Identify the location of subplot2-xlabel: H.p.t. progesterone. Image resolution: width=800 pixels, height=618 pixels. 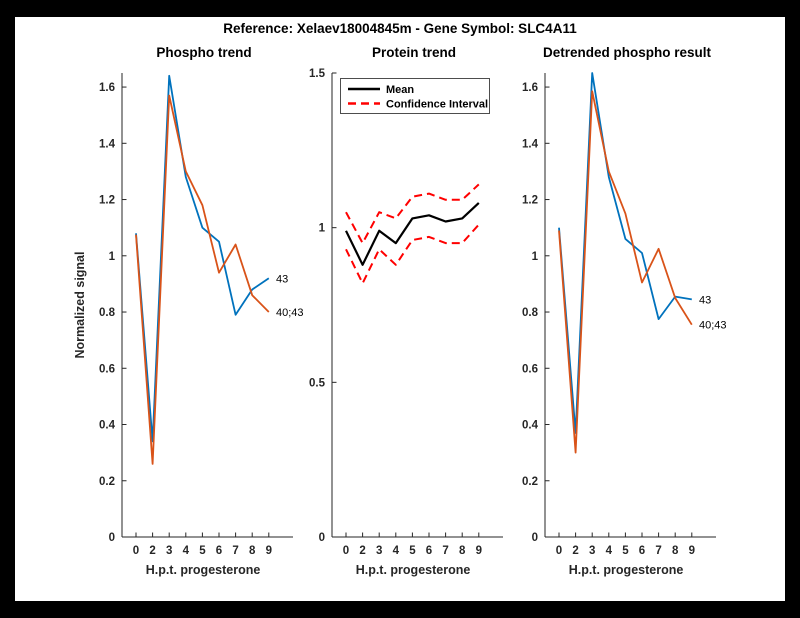
(413, 570).